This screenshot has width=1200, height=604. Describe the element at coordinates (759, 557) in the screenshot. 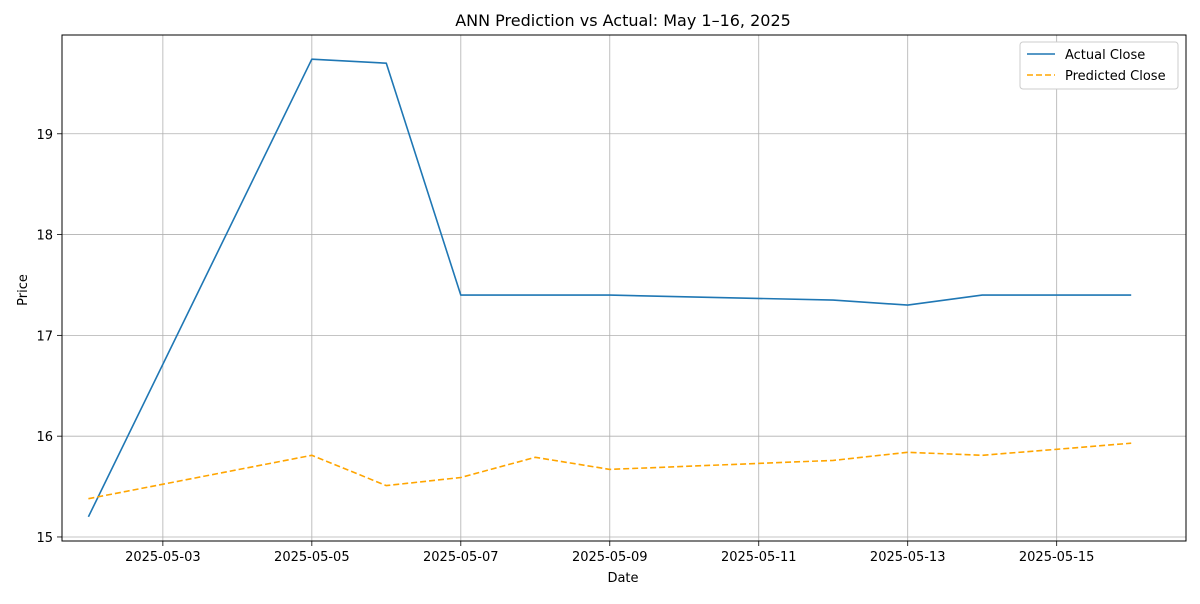

I see `x-tick-label: 2025-05-11` at that location.